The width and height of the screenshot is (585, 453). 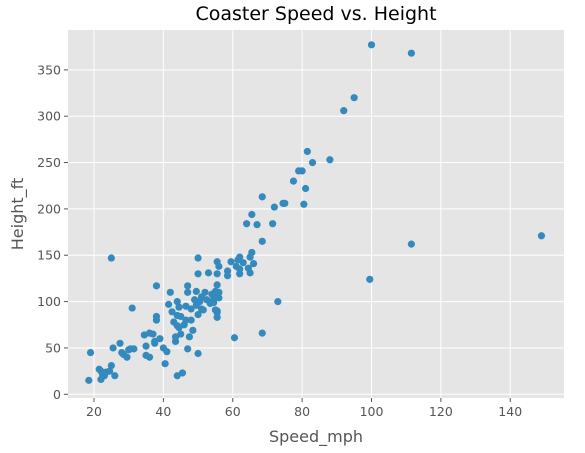 I want to click on y-tick-label: 300, so click(x=49, y=116).